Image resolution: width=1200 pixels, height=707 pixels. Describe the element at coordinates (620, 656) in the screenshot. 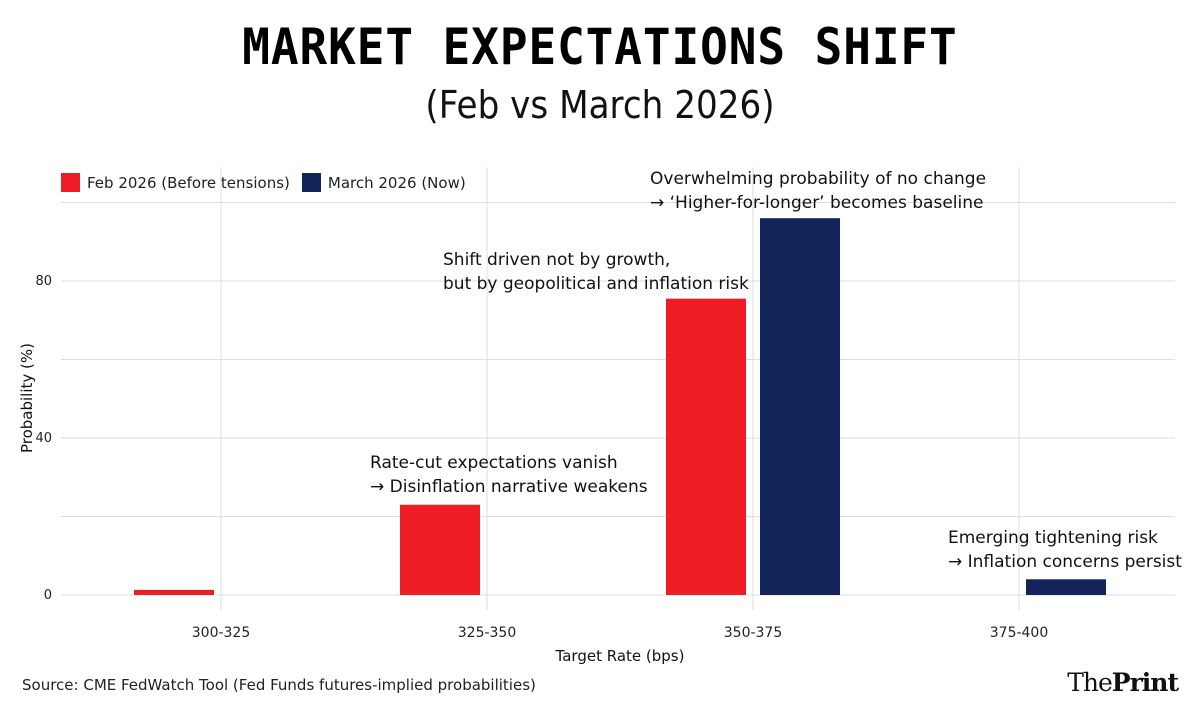

I see `x-axis-label: Target Rate (bps)` at that location.